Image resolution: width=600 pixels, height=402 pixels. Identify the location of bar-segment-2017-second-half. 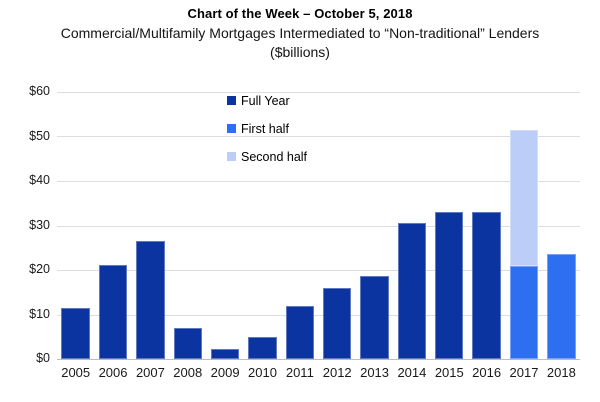
(524, 197).